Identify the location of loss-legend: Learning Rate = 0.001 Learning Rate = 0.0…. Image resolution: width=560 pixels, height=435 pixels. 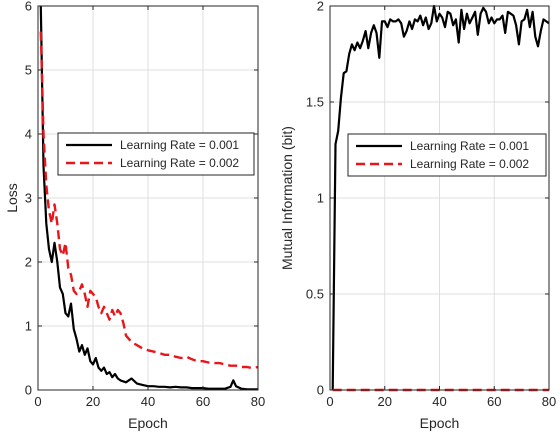
(156, 154).